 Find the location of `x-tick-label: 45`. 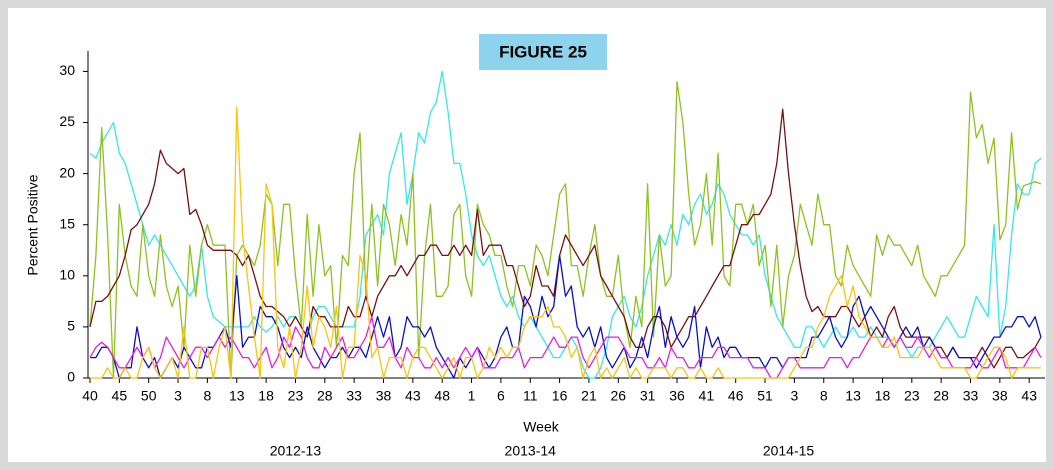

x-tick-label: 45 is located at coordinates (120, 396).